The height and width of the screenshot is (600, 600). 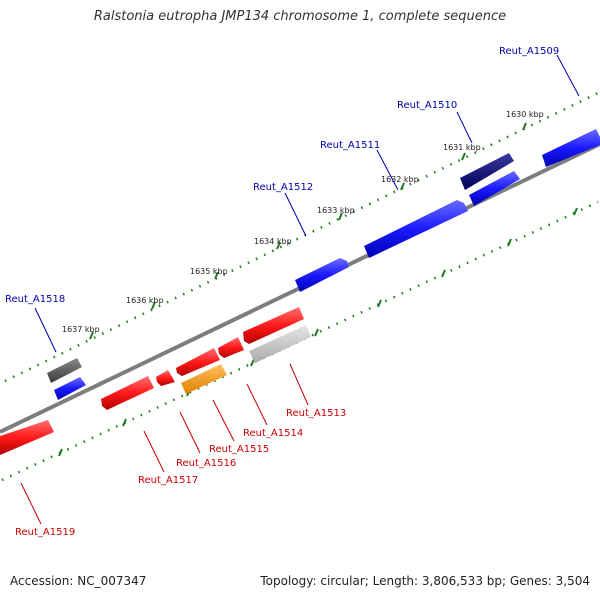 I want to click on kbp-label: 1630 kbp, so click(x=525, y=114).